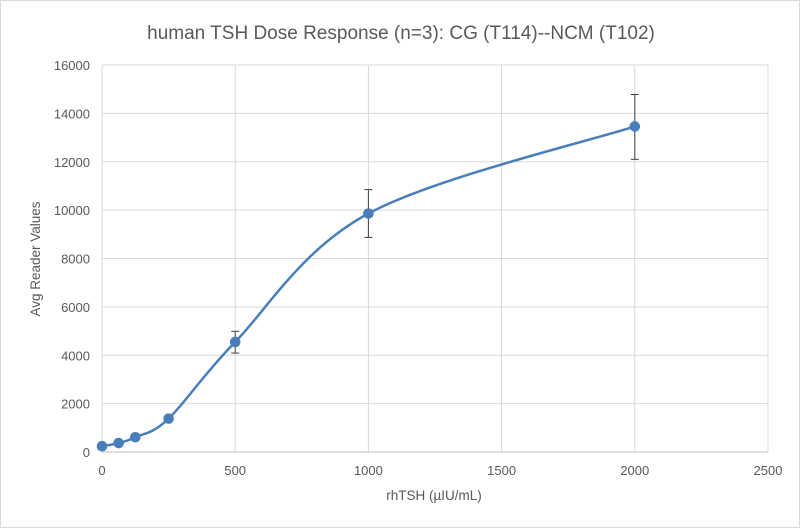 Image resolution: width=800 pixels, height=529 pixels. Describe the element at coordinates (86, 452) in the screenshot. I see `y-tick-label: 0` at that location.